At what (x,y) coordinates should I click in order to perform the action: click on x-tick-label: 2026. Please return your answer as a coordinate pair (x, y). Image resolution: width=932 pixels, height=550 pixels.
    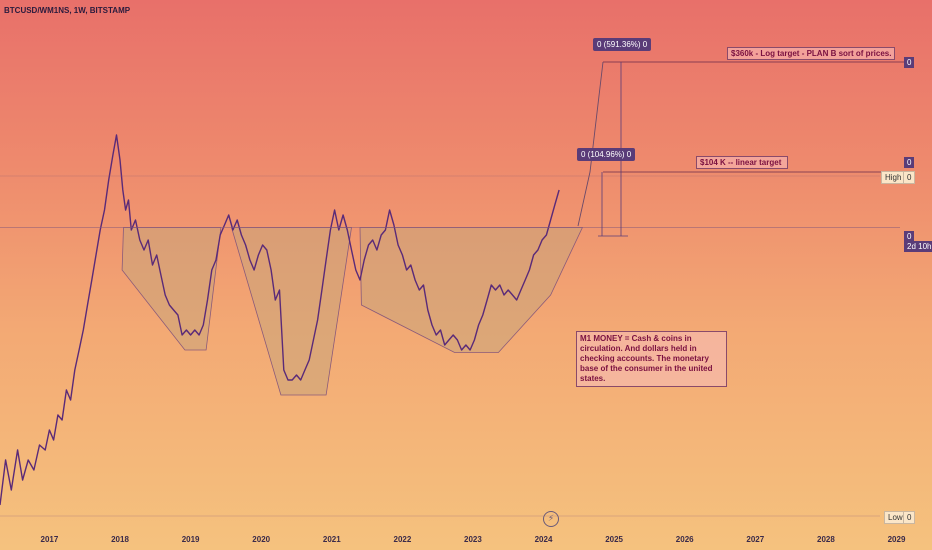
    Looking at the image, I should click on (684, 539).